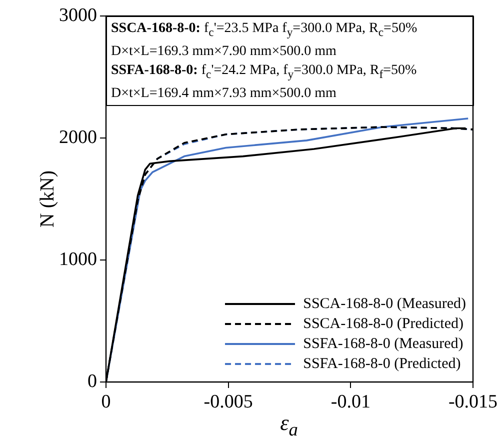 The image size is (504, 446). What do you see at coordinates (382, 364) in the screenshot?
I see `legend-label: SSFA-168-8-0 (Predicted)` at bounding box center [382, 364].